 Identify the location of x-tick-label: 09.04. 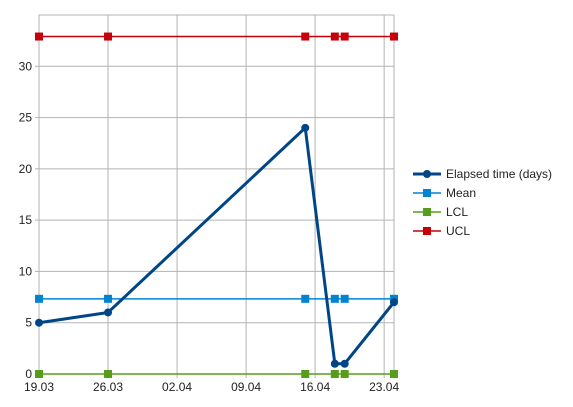
(246, 387).